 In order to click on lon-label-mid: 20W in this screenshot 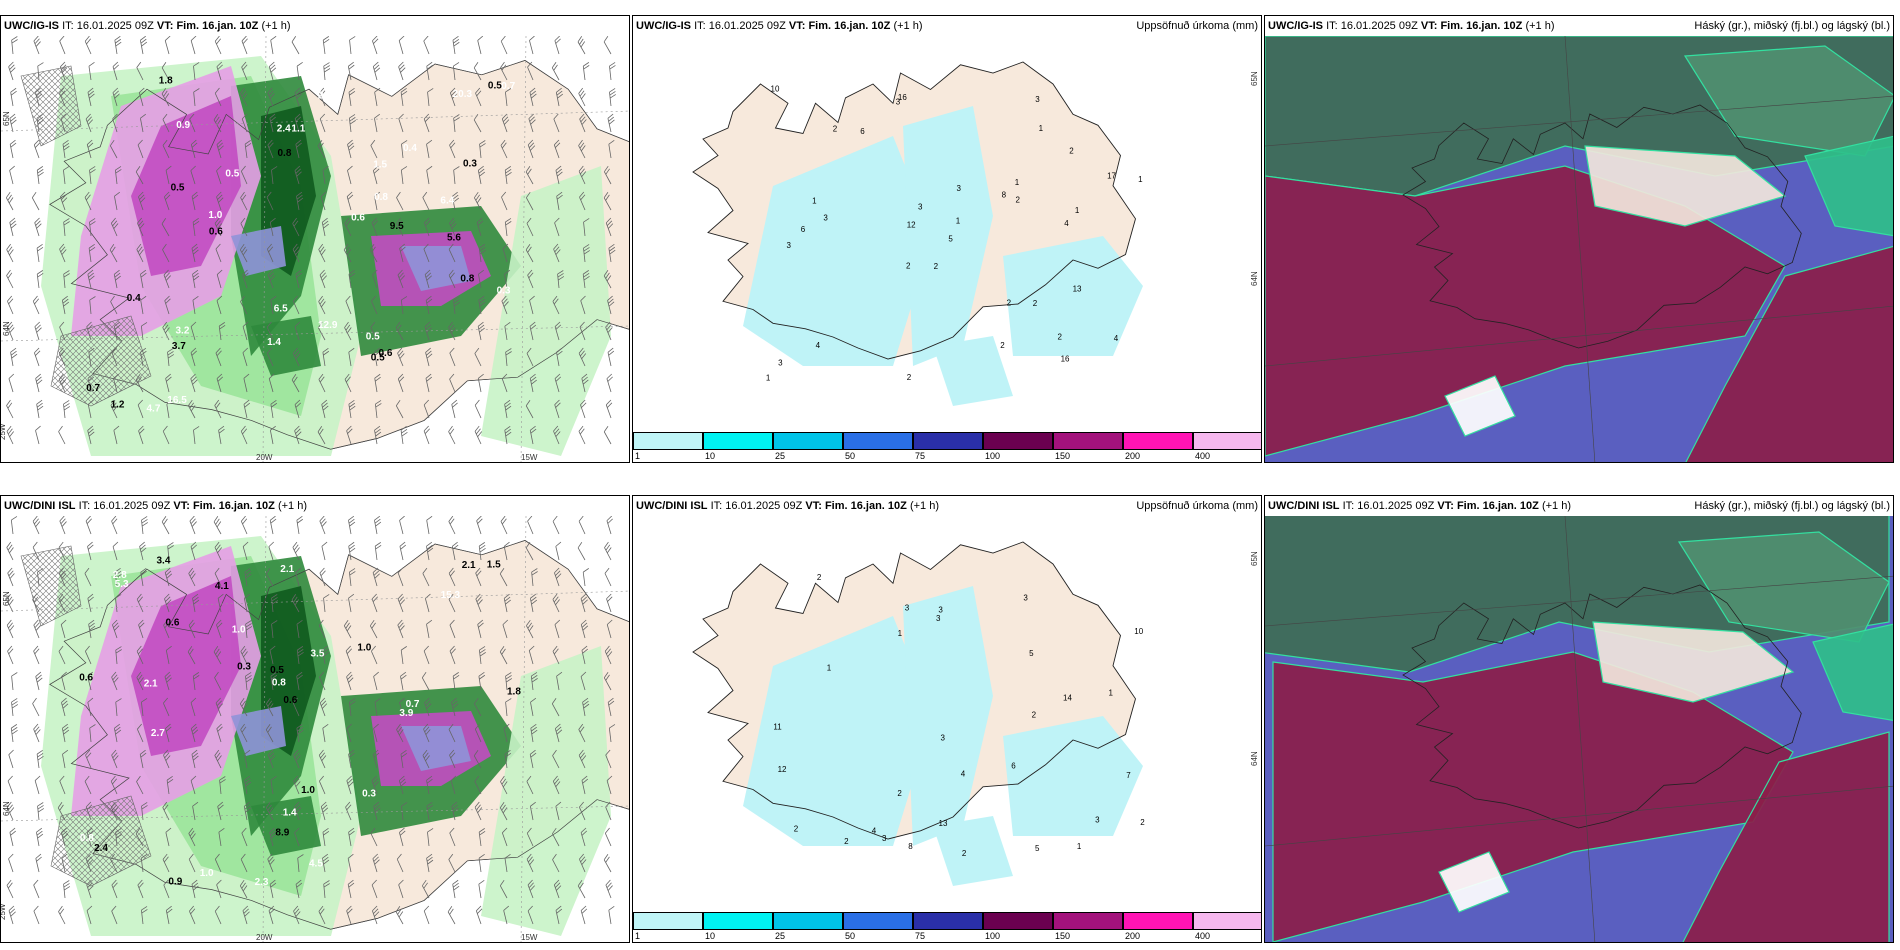, I will do `click(264, 937)`.